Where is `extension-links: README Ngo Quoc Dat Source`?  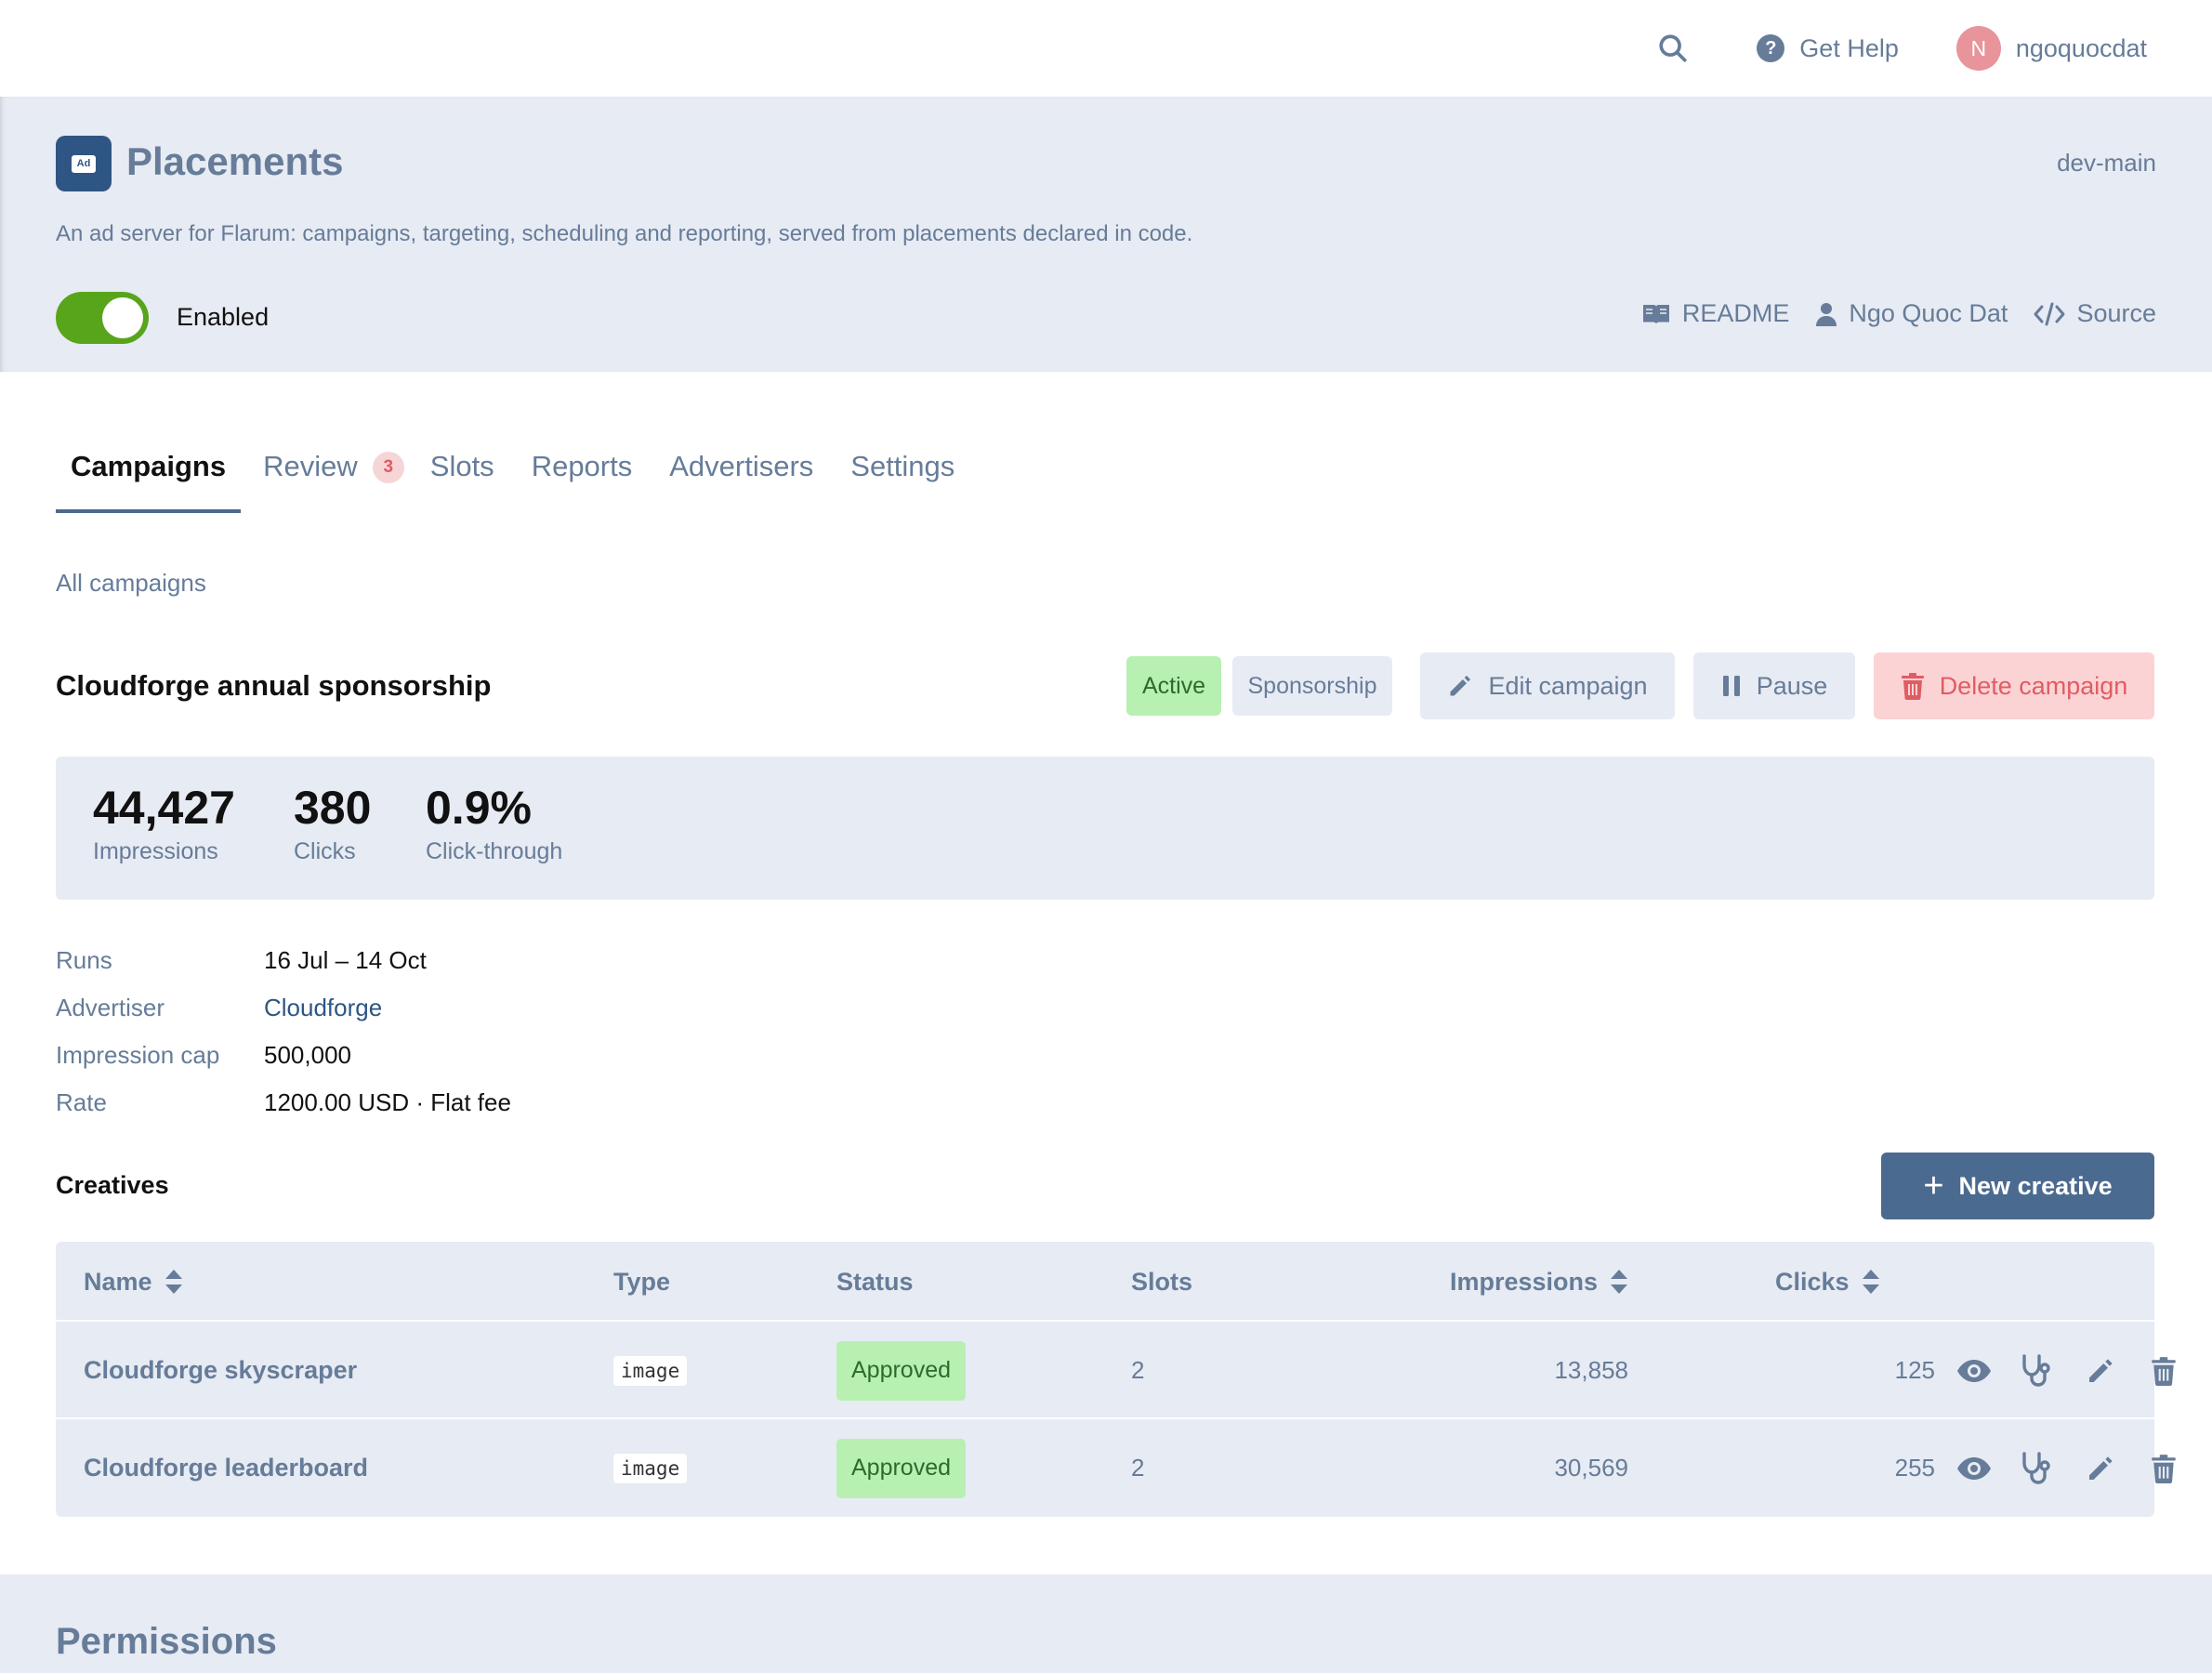 extension-links: README Ngo Quoc Dat Source is located at coordinates (1885, 313).